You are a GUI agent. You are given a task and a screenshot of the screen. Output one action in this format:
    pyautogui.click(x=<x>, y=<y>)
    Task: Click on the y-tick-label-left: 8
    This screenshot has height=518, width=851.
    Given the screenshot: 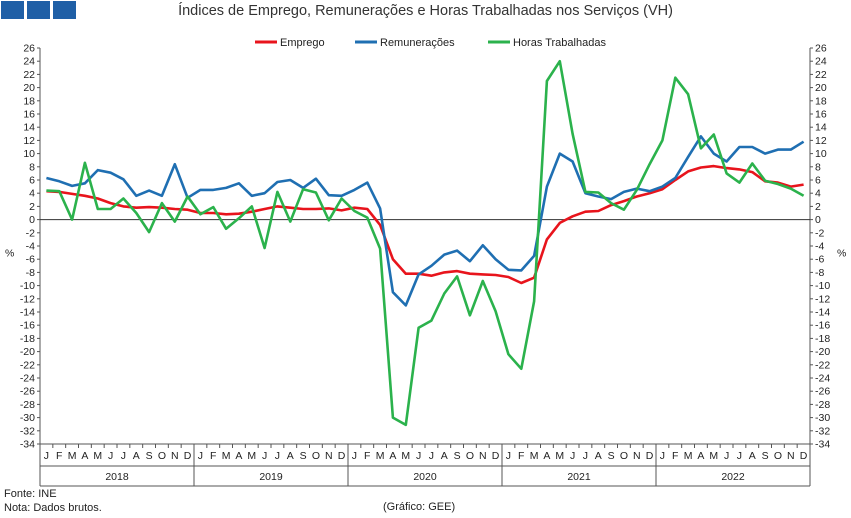 What is the action you would take?
    pyautogui.click(x=32, y=167)
    